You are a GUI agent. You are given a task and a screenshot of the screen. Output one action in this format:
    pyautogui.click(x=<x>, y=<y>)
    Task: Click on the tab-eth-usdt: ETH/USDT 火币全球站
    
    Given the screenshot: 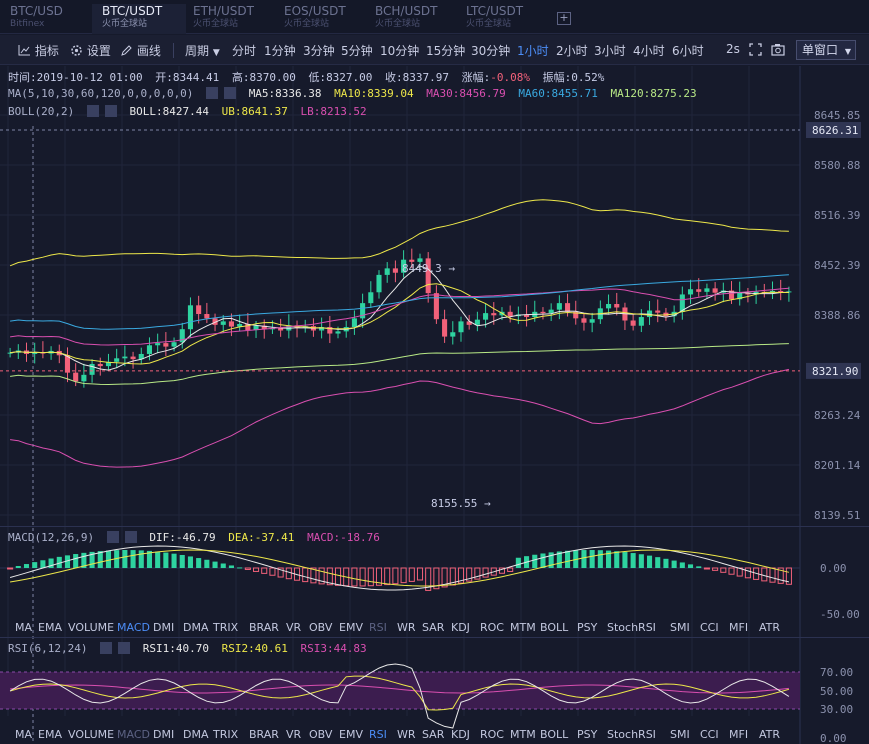 What is the action you would take?
    pyautogui.click(x=230, y=19)
    